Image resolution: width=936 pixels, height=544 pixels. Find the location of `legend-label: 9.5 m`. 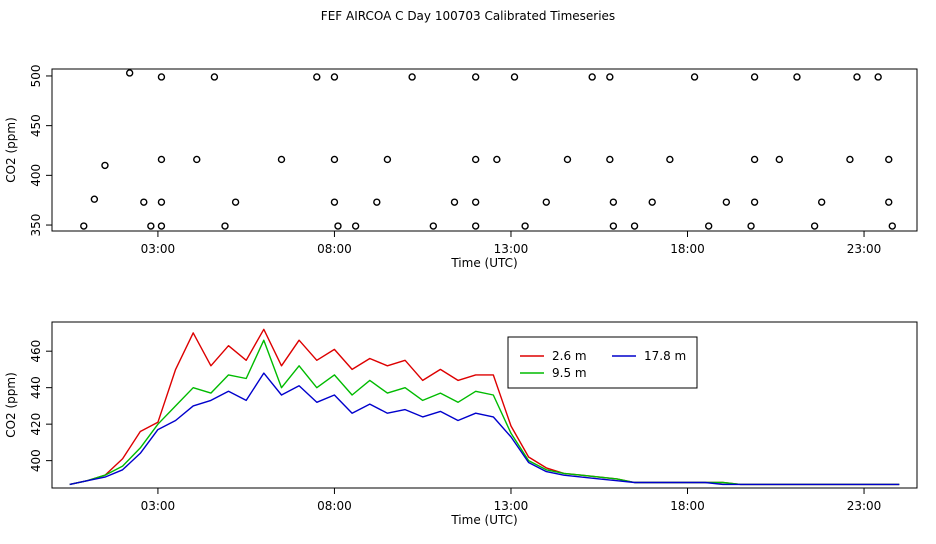

legend-label: 9.5 m is located at coordinates (569, 373).